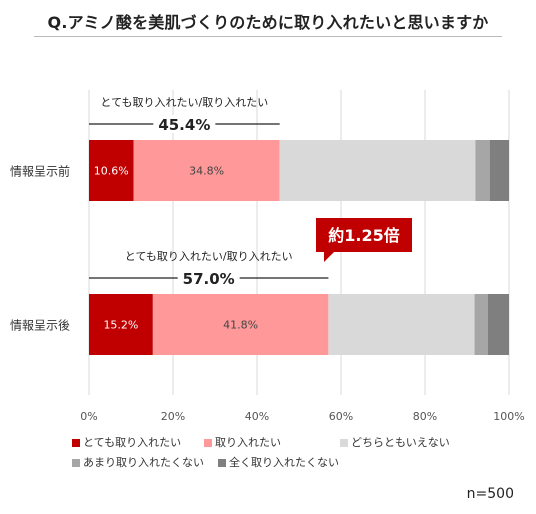 This screenshot has height=514, width=536. I want to click on x-tick-label: 40%, so click(257, 416).